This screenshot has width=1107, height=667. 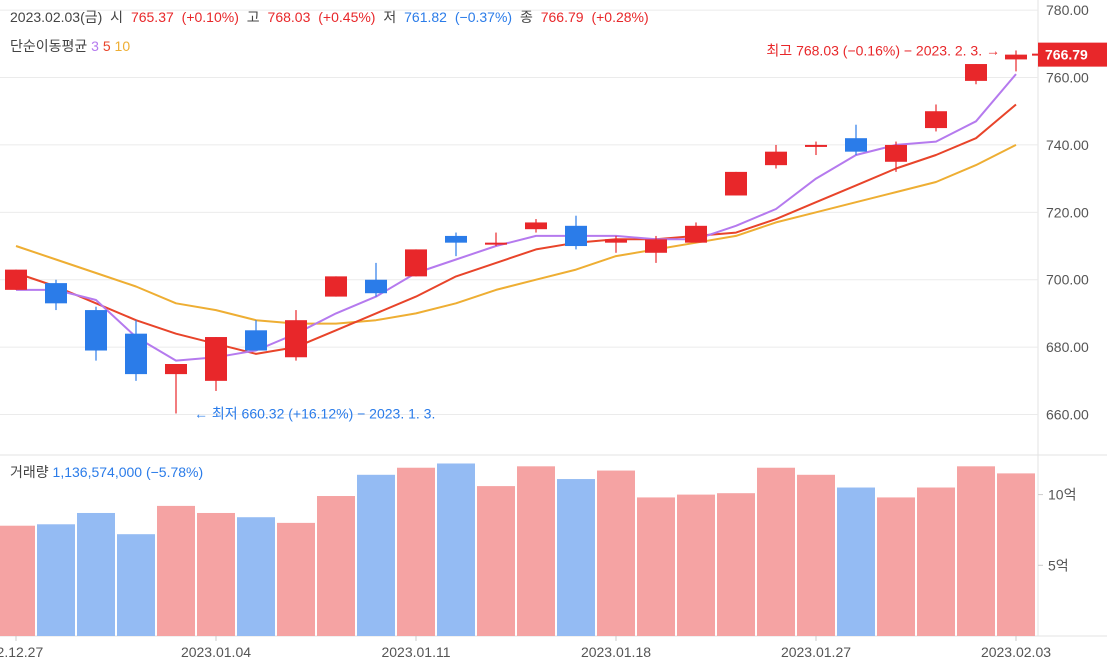 I want to click on x-tick-label: 2023.01.27, so click(x=816, y=652).